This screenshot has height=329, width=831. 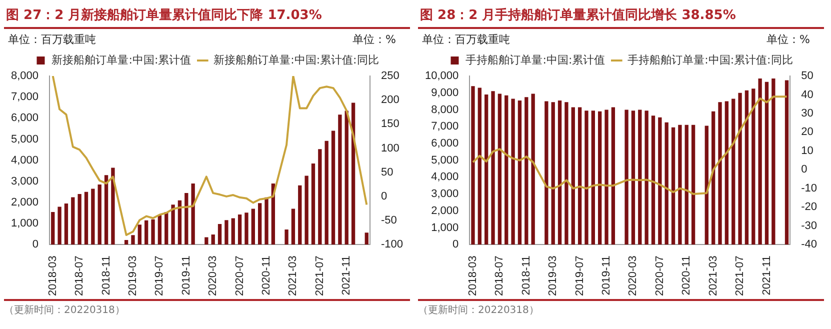 I want to click on x-tick-label: 2019-03, so click(x=553, y=276).